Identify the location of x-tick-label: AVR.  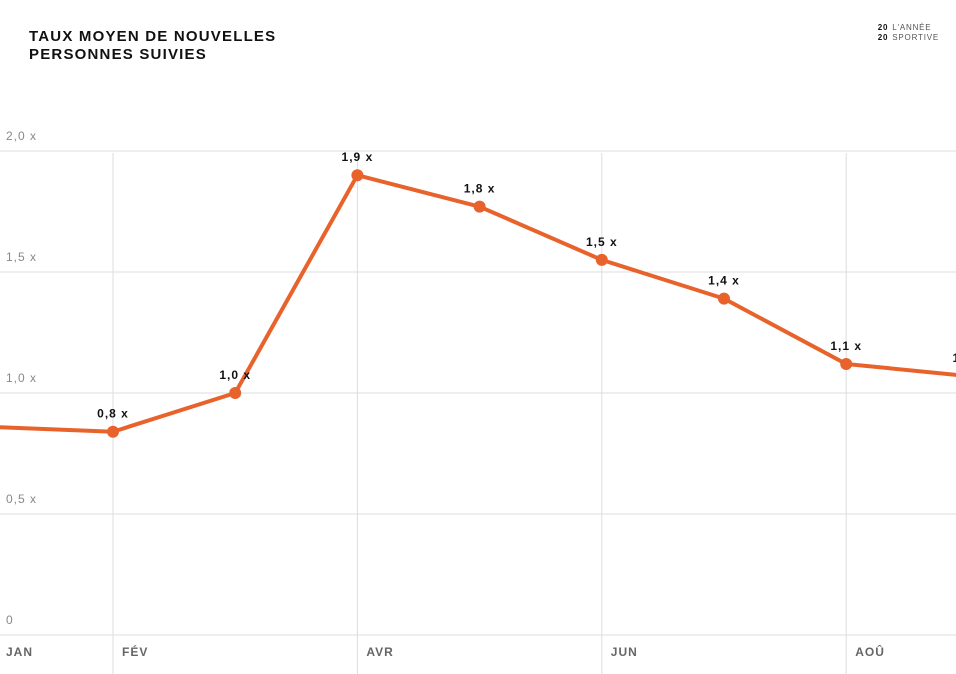
(379, 652).